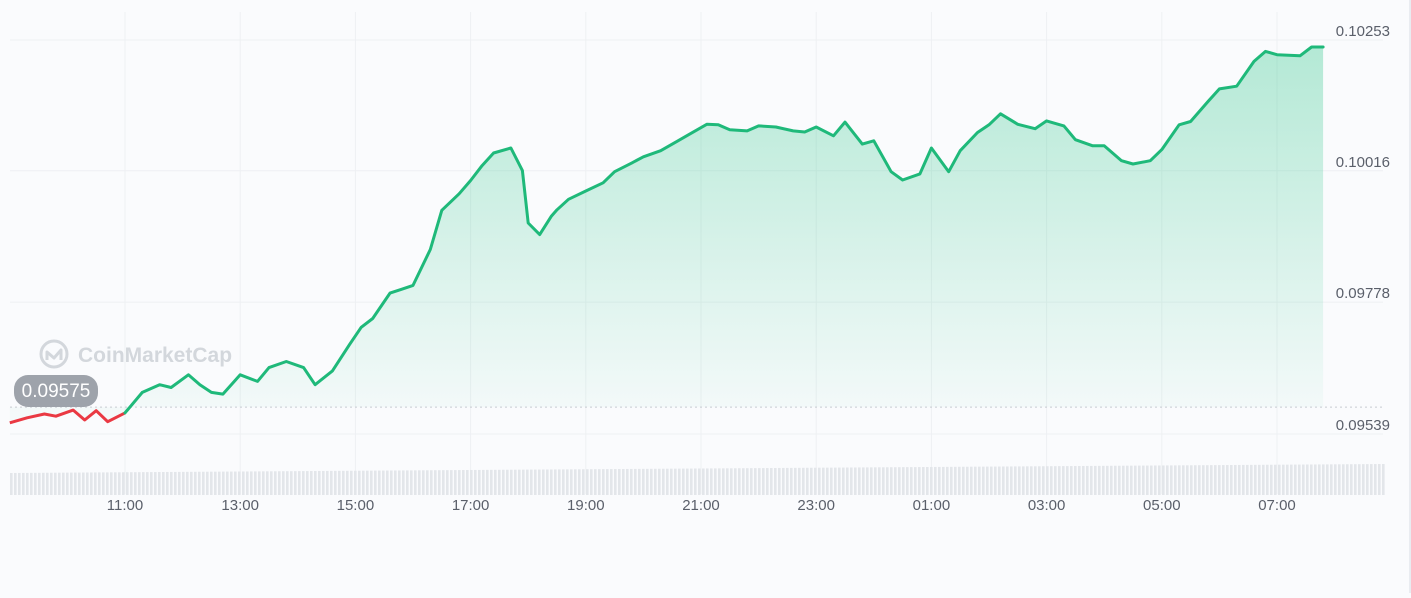 The image size is (1411, 598). What do you see at coordinates (56, 391) in the screenshot?
I see `current-price-bubble: 0.09575` at bounding box center [56, 391].